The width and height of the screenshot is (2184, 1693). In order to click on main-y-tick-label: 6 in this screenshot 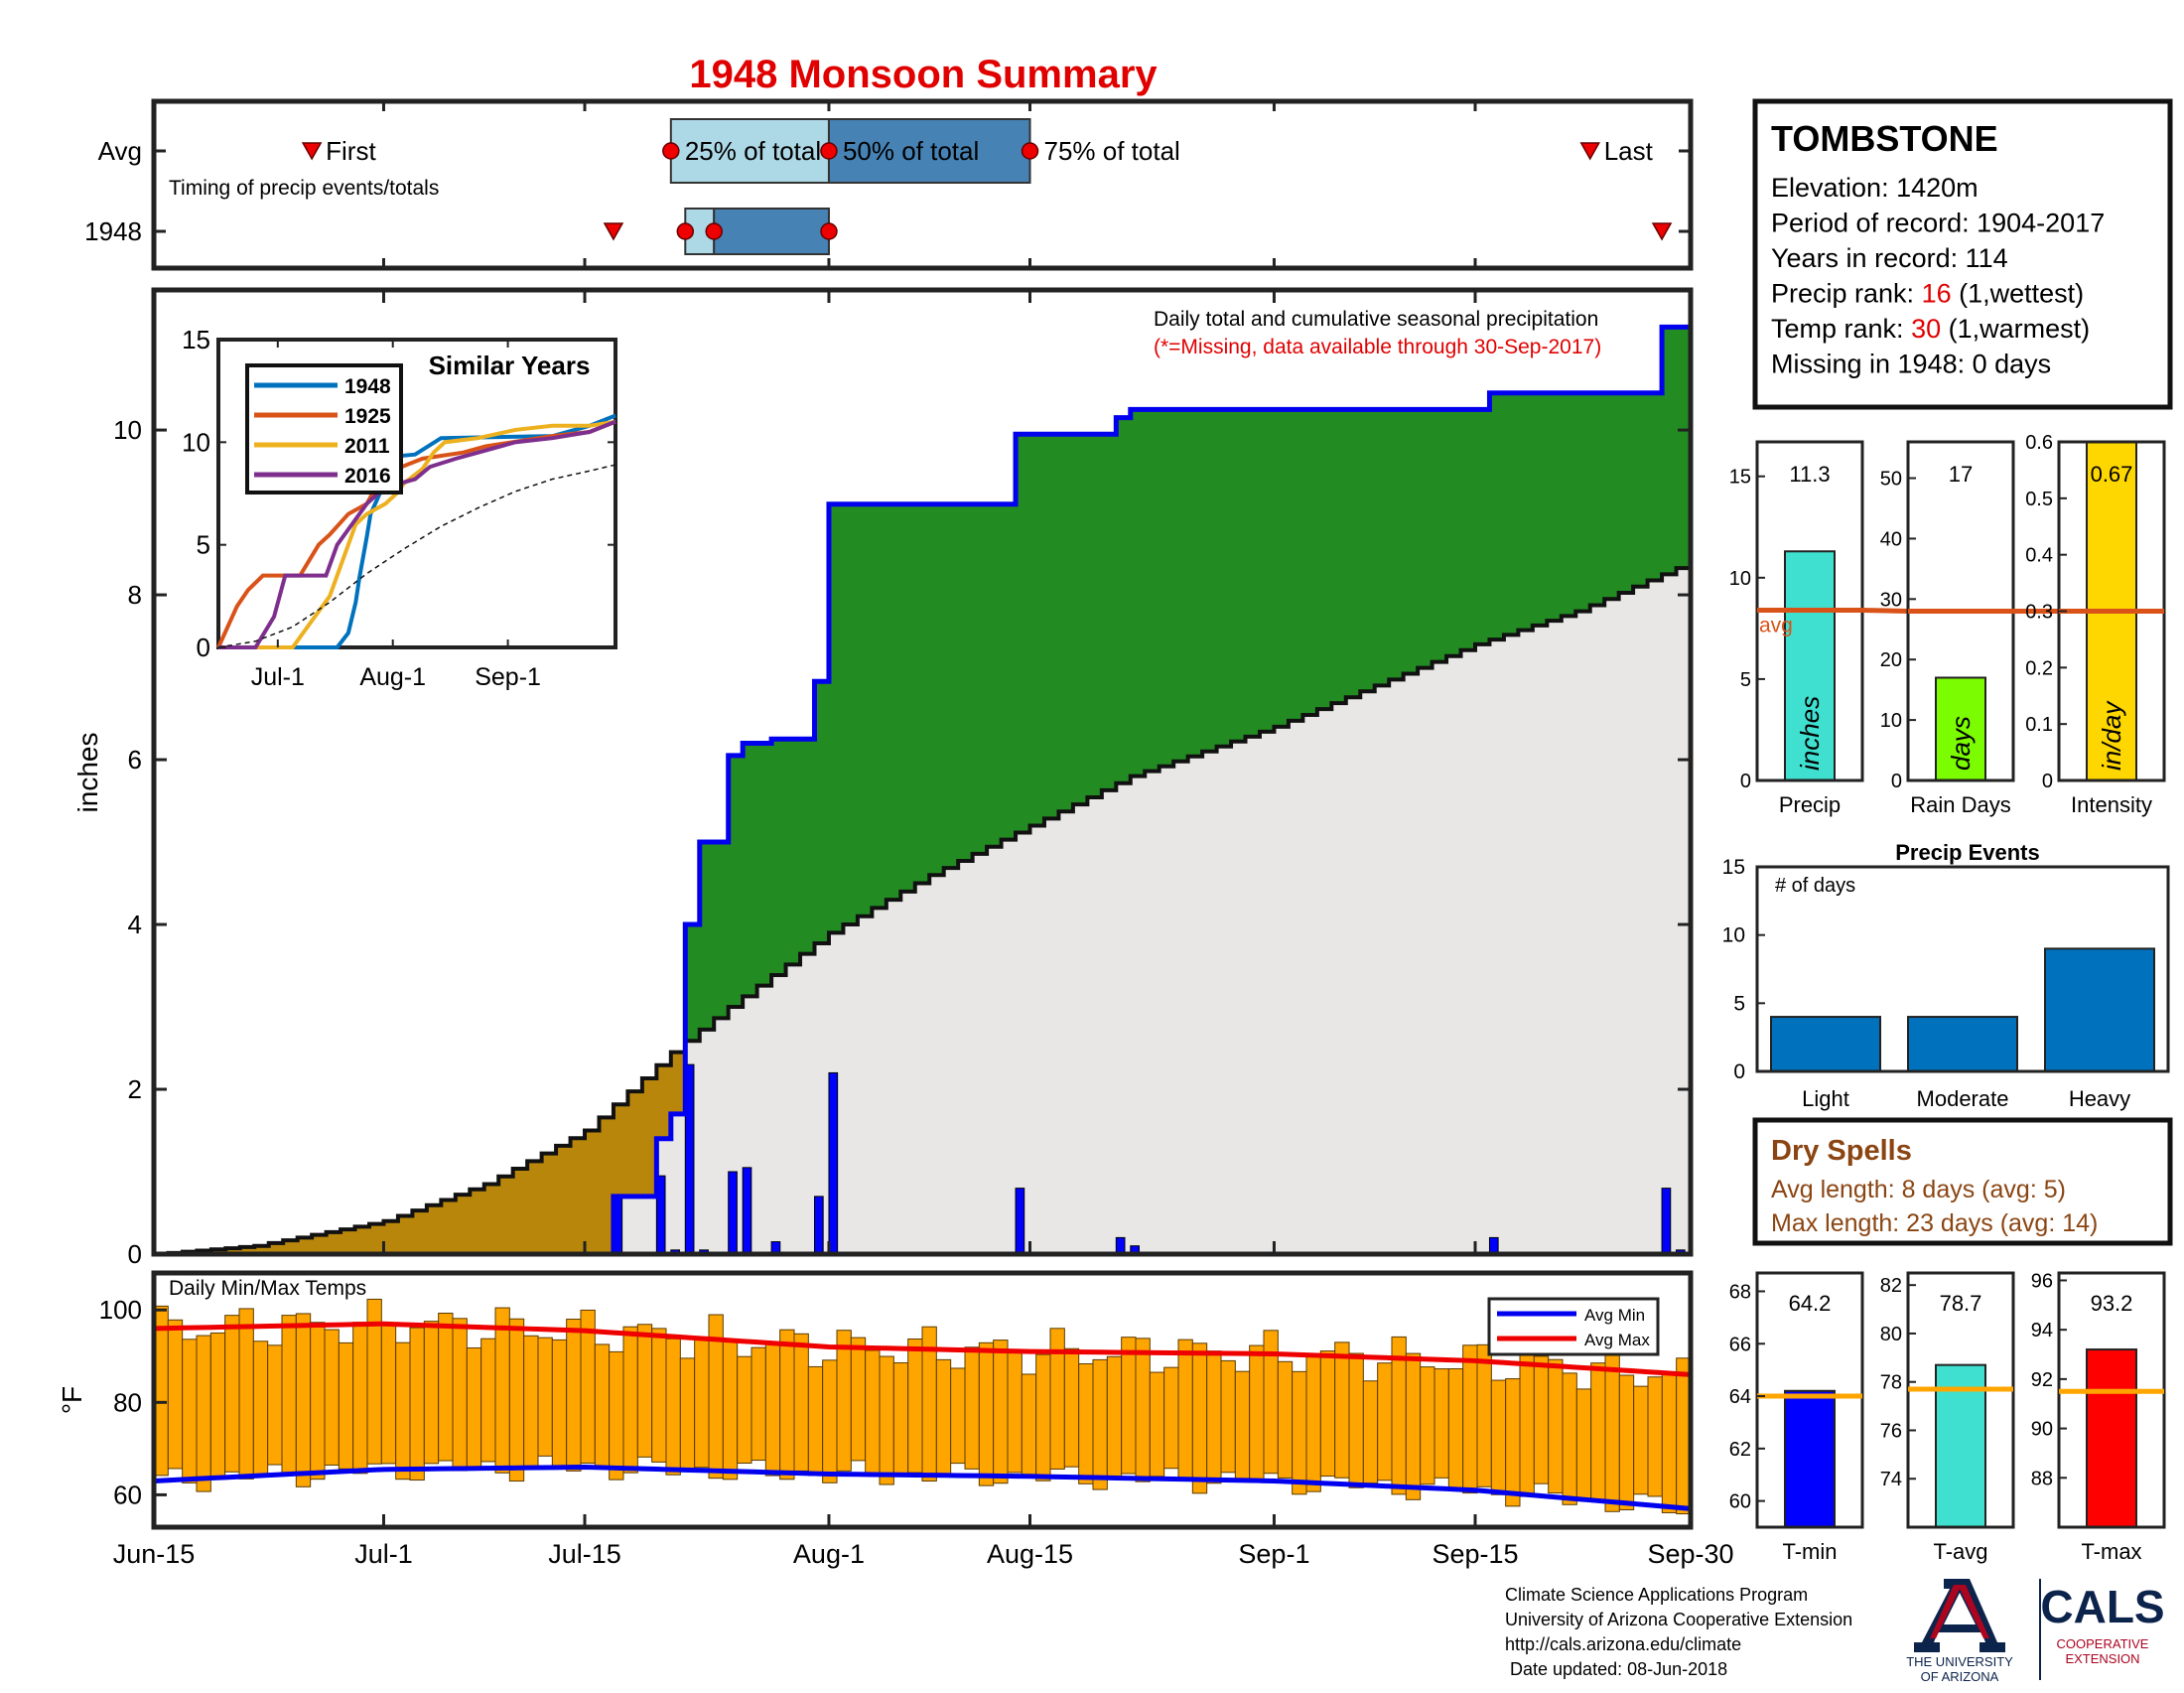, I will do `click(135, 760)`.